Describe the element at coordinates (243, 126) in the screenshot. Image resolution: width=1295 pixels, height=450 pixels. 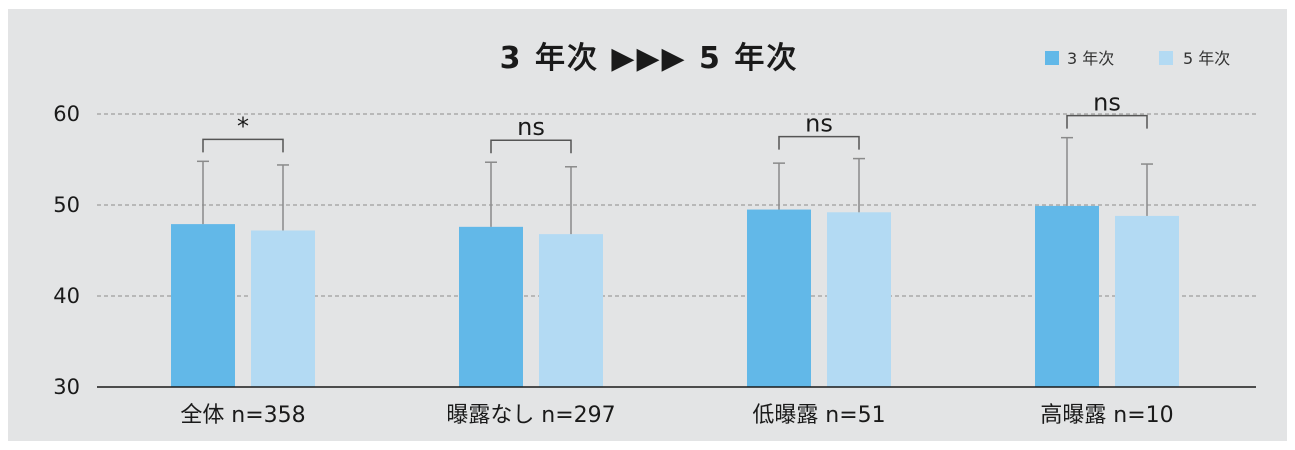
I see `significance-label: *` at that location.